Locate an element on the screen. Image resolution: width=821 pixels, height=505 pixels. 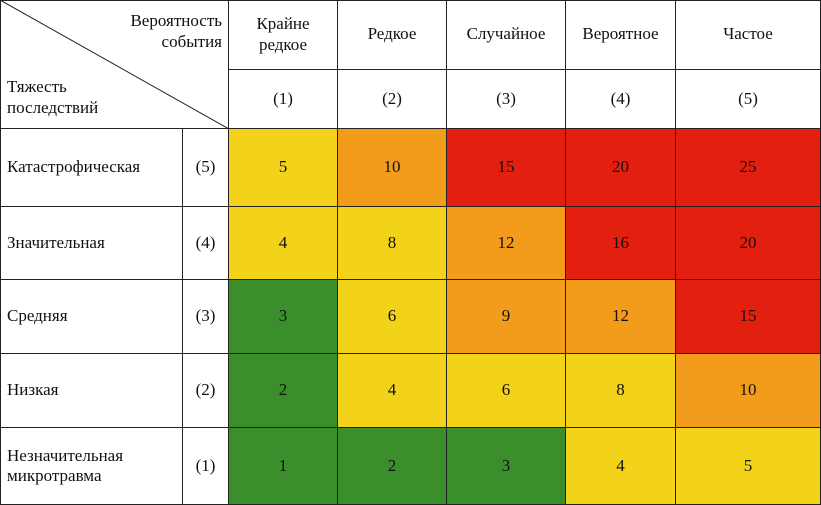
row-header-code: (3) is located at coordinates (206, 317).